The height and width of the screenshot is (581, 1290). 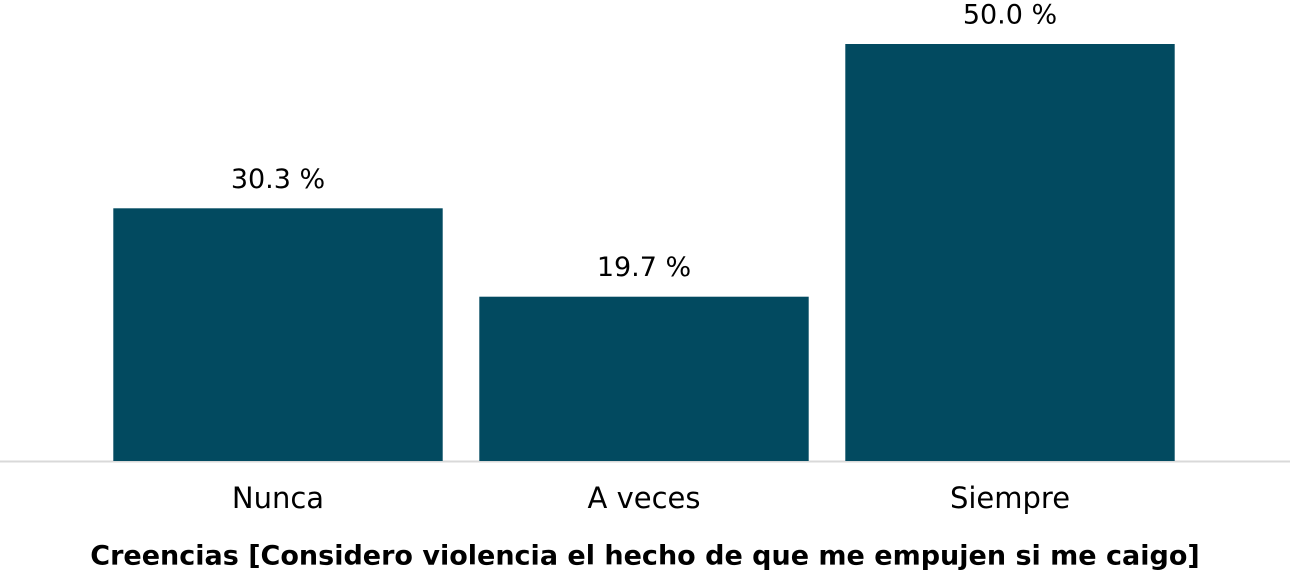 What do you see at coordinates (644, 267) in the screenshot?
I see `value-label: 19.7 %` at bounding box center [644, 267].